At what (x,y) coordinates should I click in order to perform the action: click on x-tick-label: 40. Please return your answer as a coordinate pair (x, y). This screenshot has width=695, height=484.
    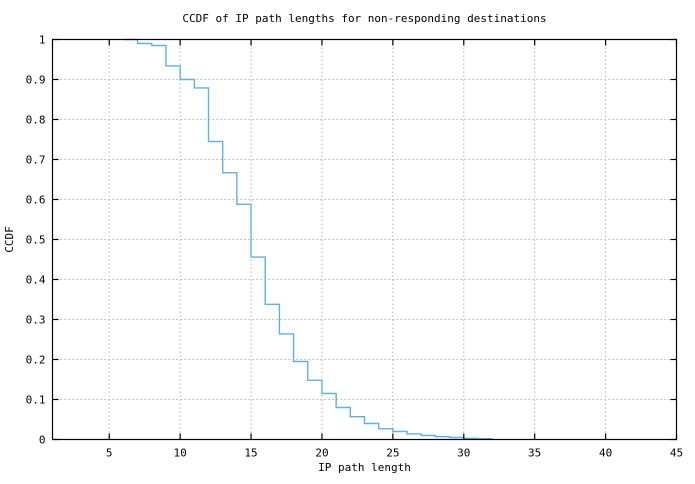
    Looking at the image, I should click on (605, 453).